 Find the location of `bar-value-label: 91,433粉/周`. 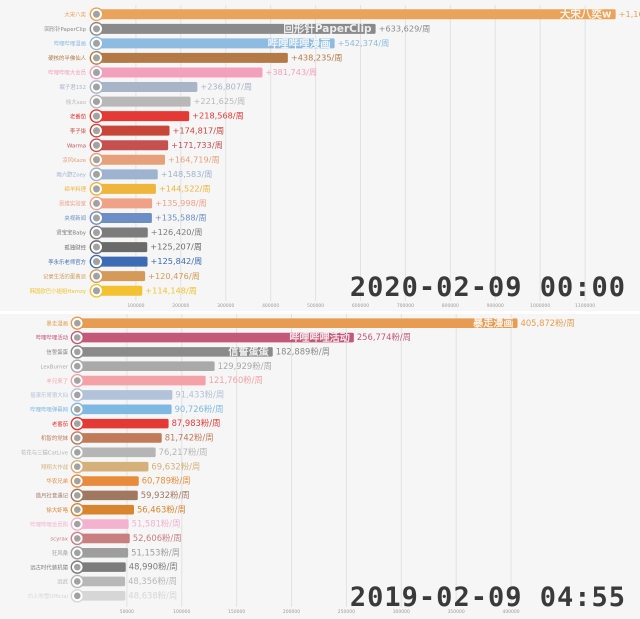

bar-value-label: 91,433粉/周 is located at coordinates (199, 395).